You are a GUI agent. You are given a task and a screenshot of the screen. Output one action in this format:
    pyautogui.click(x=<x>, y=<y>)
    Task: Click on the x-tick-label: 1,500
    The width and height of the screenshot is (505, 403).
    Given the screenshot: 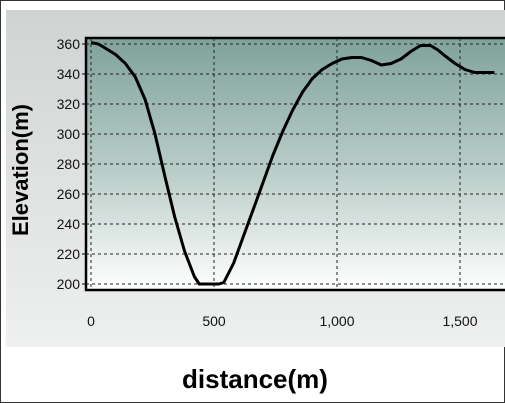 What is the action you would take?
    pyautogui.click(x=459, y=321)
    